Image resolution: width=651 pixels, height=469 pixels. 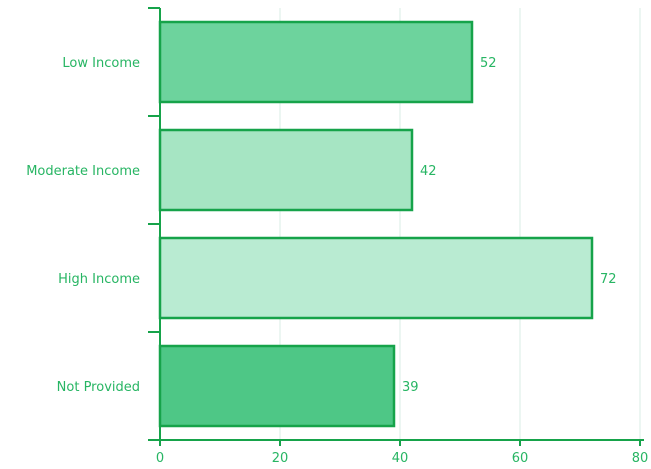 I want to click on data-label: 42, so click(x=428, y=171).